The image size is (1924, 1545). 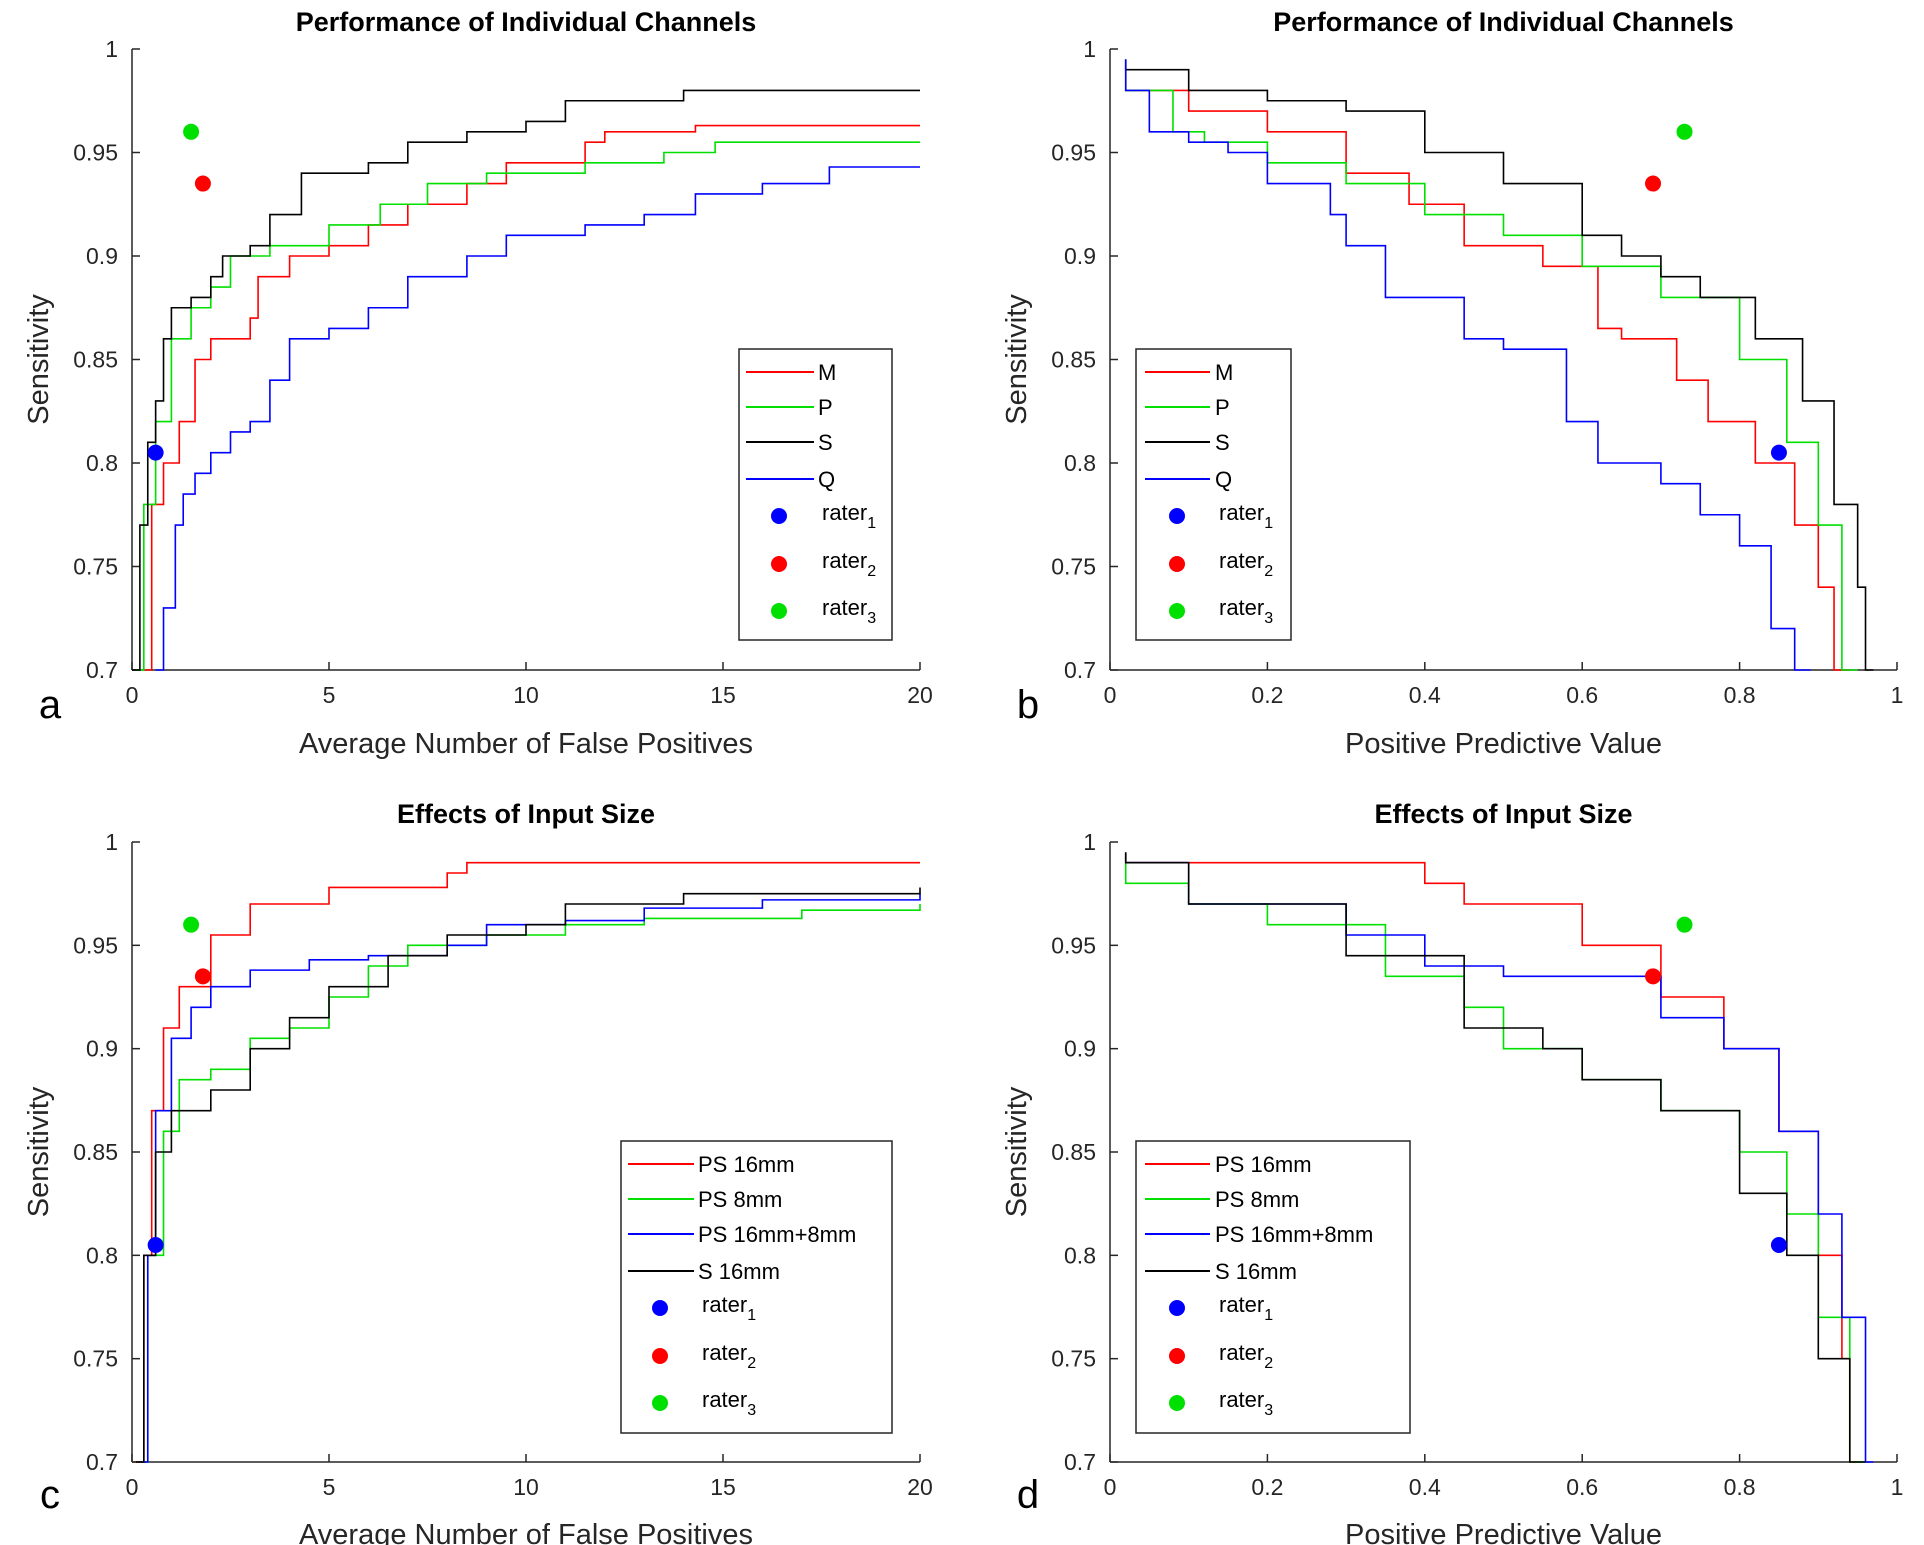 I want to click on legend-label: PS 8mm, so click(x=740, y=1199).